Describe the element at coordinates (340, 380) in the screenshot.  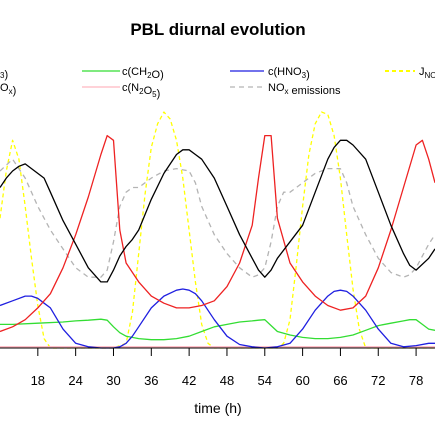
I see `x-tick-label: 66` at that location.